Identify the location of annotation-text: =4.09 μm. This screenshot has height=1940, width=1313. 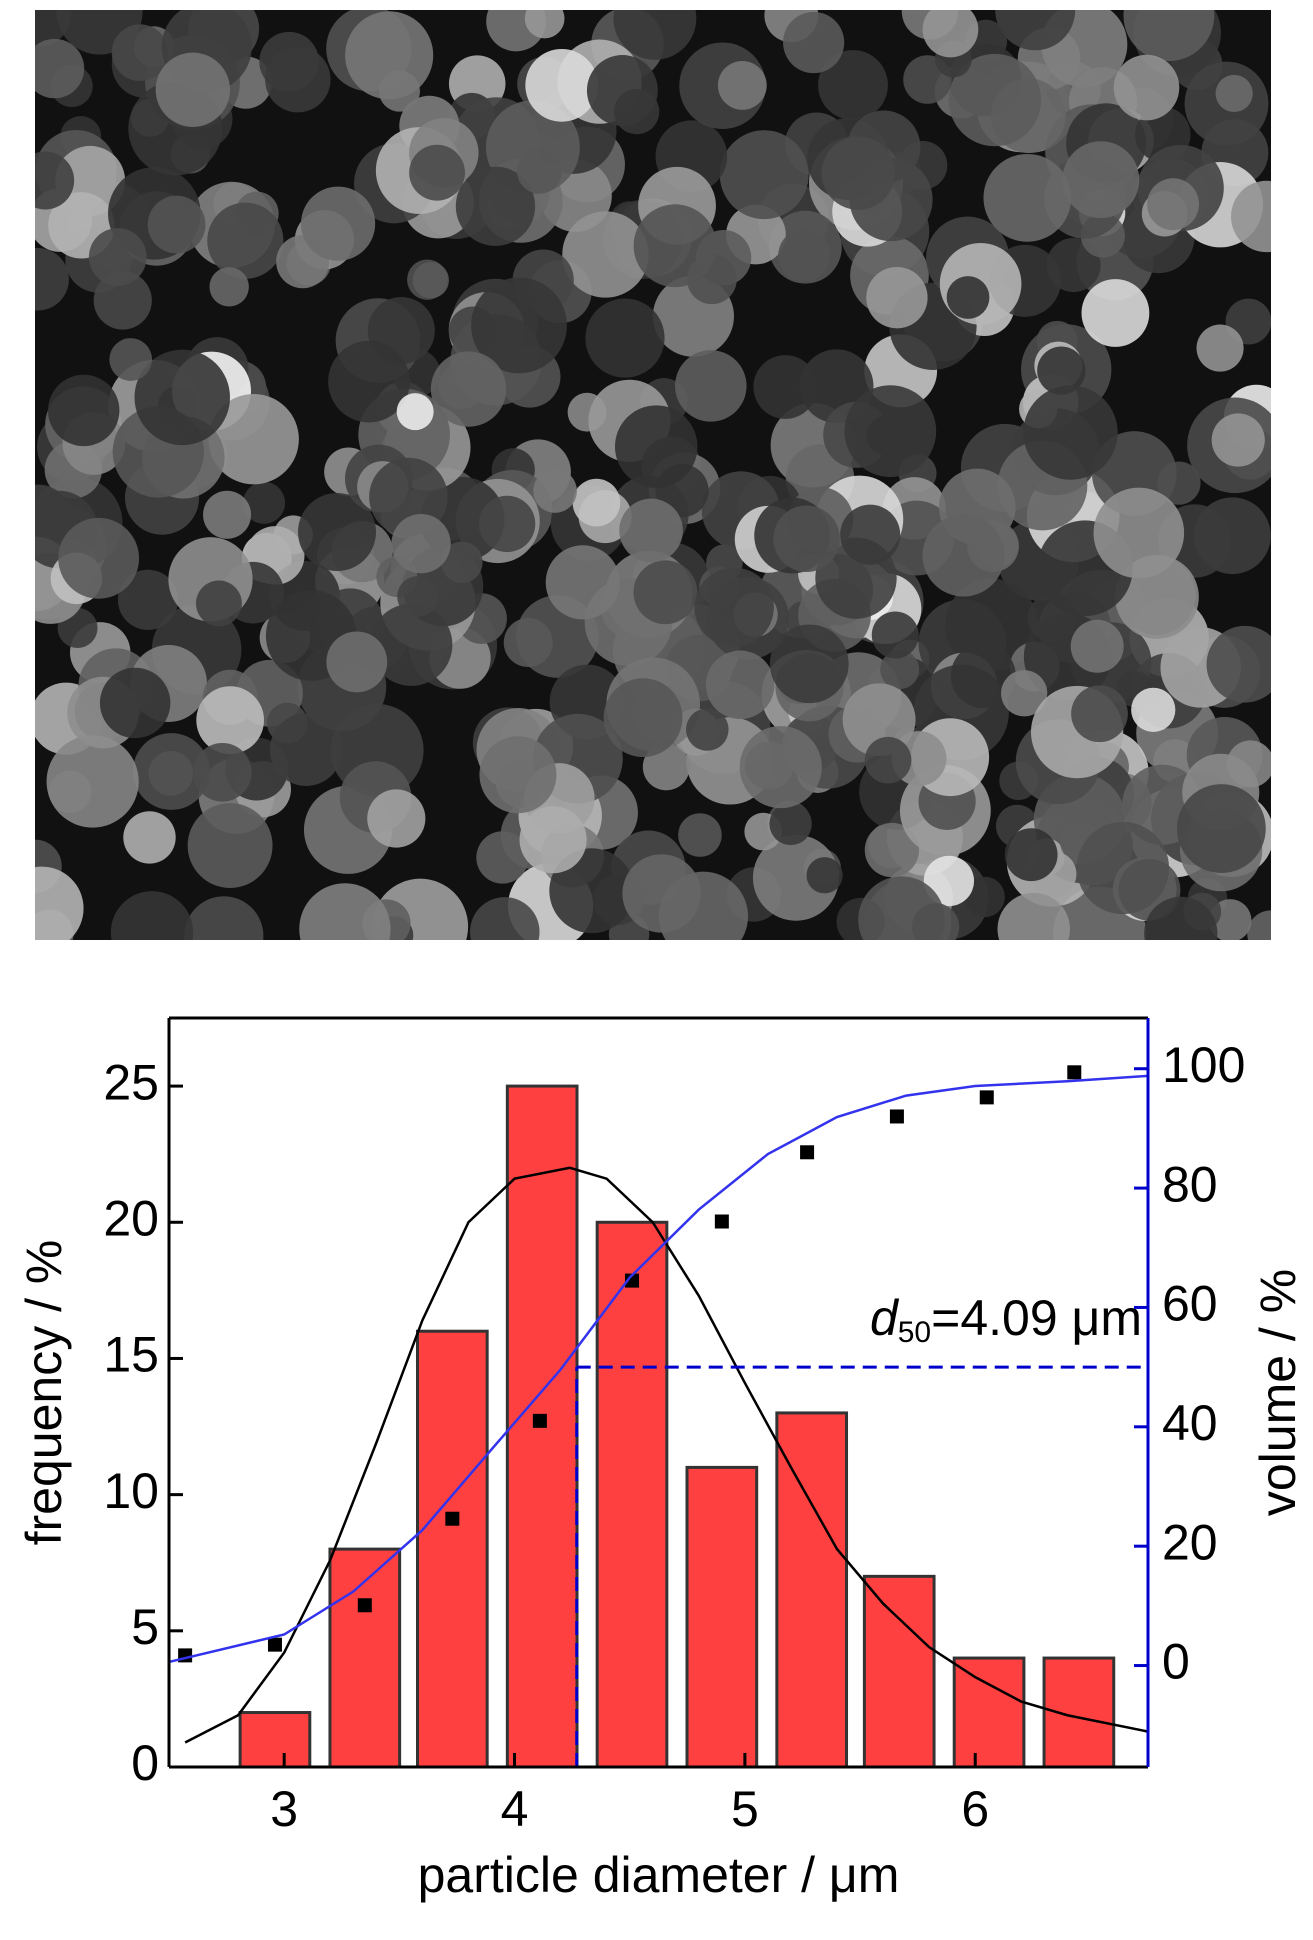
(1036, 1318).